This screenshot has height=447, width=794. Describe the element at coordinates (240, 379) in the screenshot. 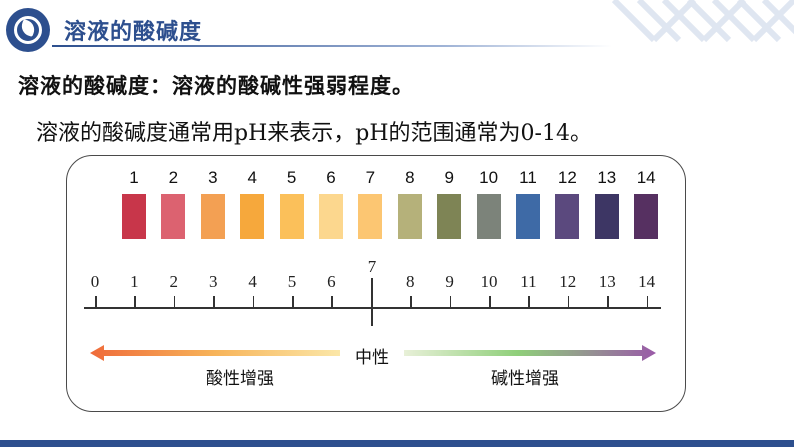

I see `acid-label: 酸性增强` at that location.